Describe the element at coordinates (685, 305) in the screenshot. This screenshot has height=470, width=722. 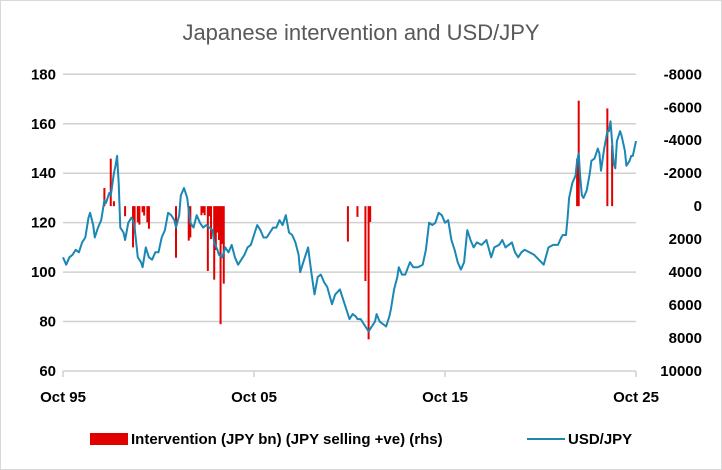
I see `right-tick-label: 6000` at that location.